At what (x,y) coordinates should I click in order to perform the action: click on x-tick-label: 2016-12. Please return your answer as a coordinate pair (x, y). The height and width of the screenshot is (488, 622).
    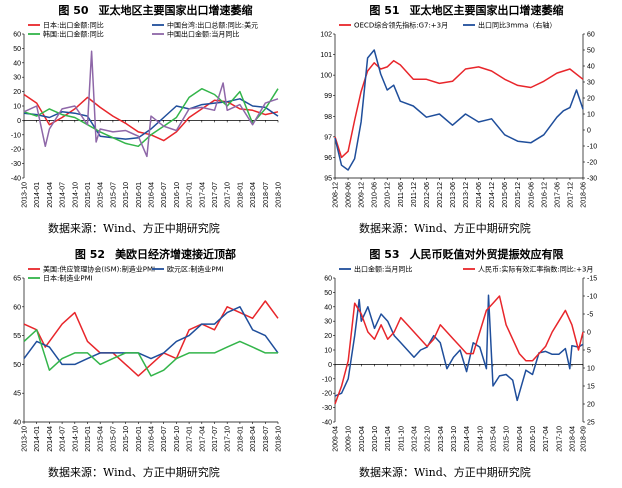
    Looking at the image, I should click on (544, 195).